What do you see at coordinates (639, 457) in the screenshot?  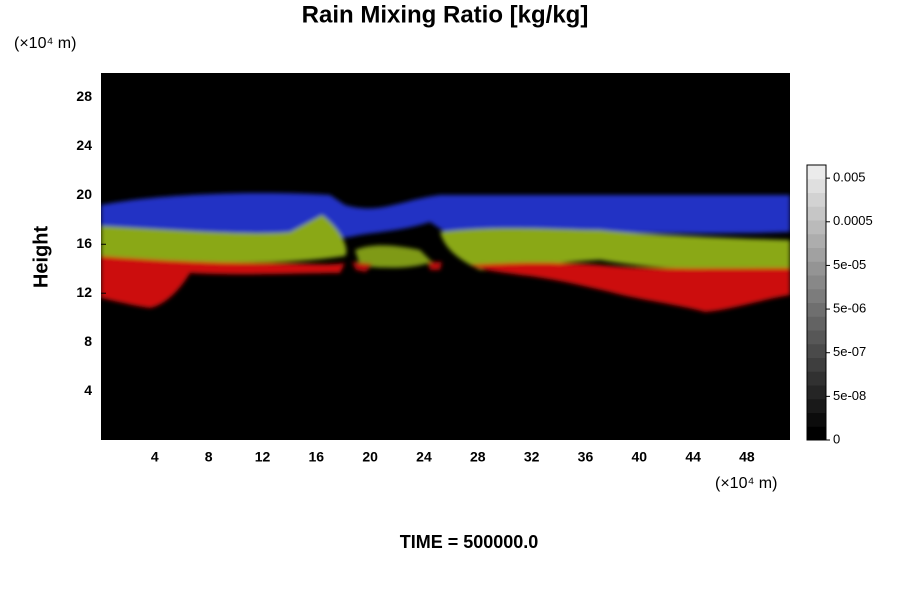 I see `x-tick-label: 40` at bounding box center [639, 457].